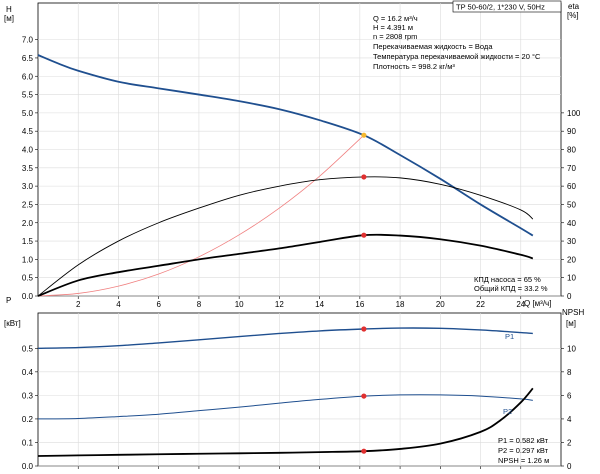  What do you see at coordinates (574, 113) in the screenshot?
I see `y2-tick-label: 100` at bounding box center [574, 113].